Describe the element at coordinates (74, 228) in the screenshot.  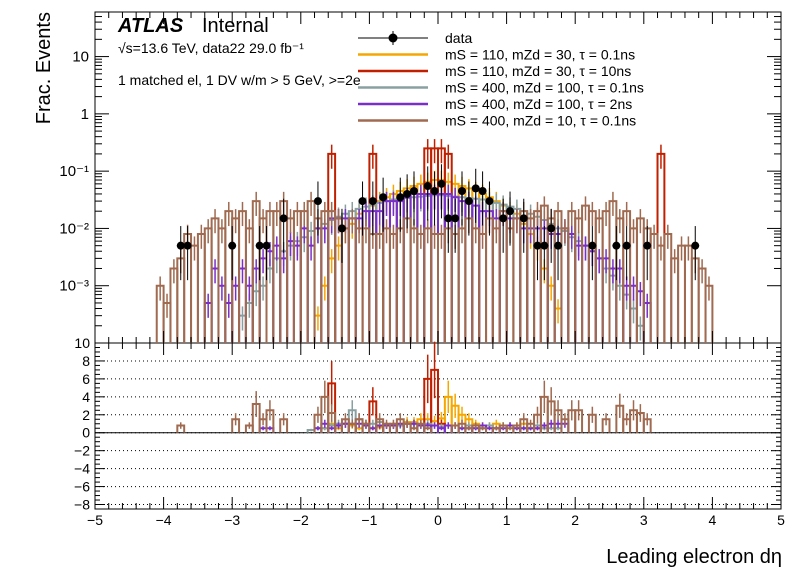
I see `main-y-tick-label: 10⁻²` at that location.